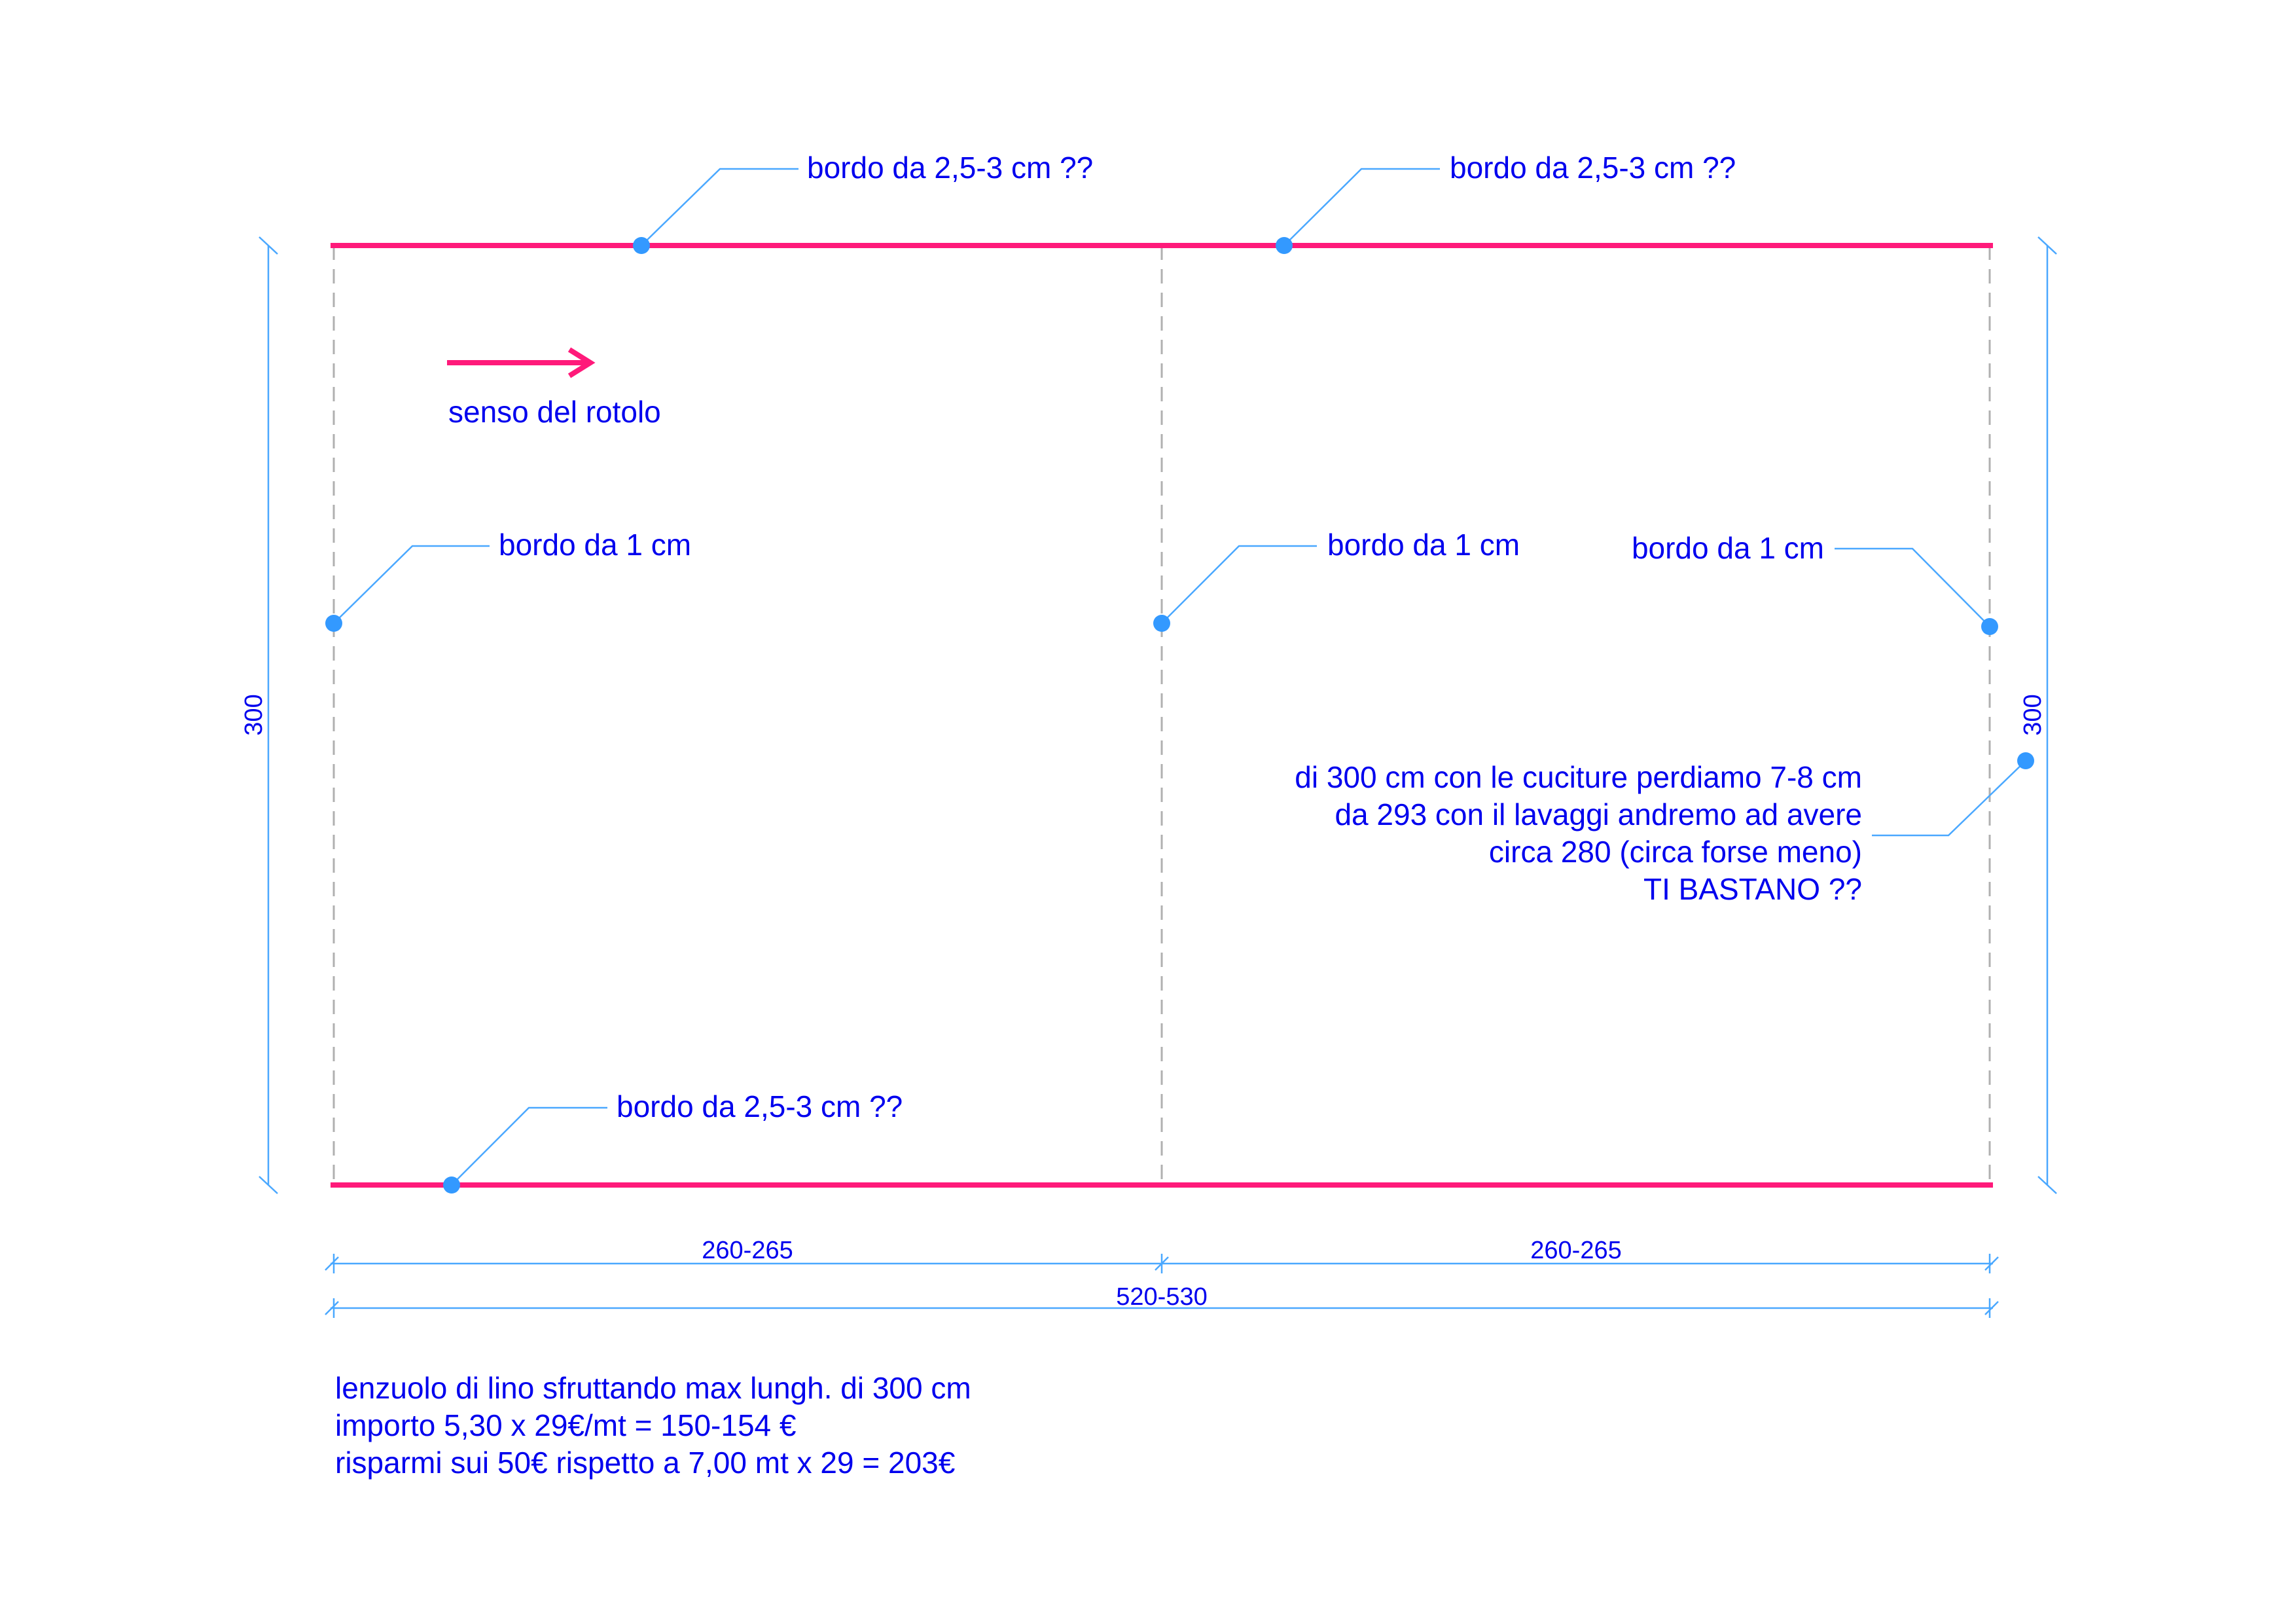  I want to click on total-width-label: 520-530, so click(1161, 1297).